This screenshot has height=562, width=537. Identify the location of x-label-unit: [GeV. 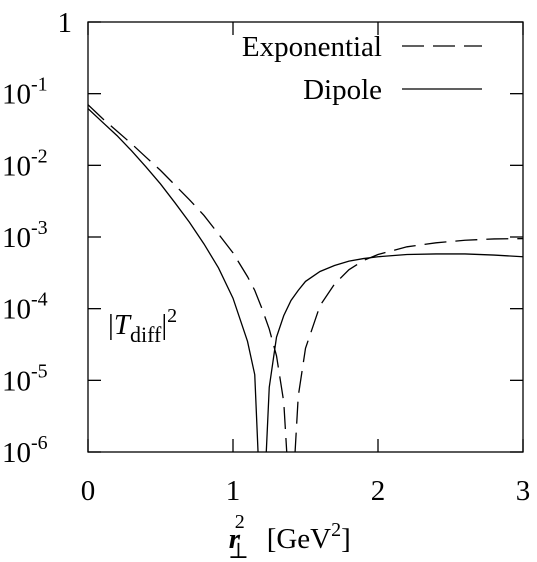
(299, 539).